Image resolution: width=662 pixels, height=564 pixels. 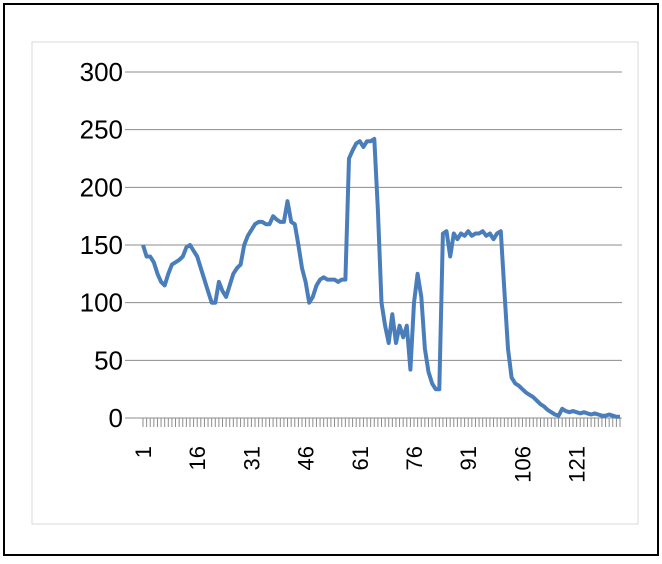 I want to click on x-tick-label: 91, so click(x=468, y=458).